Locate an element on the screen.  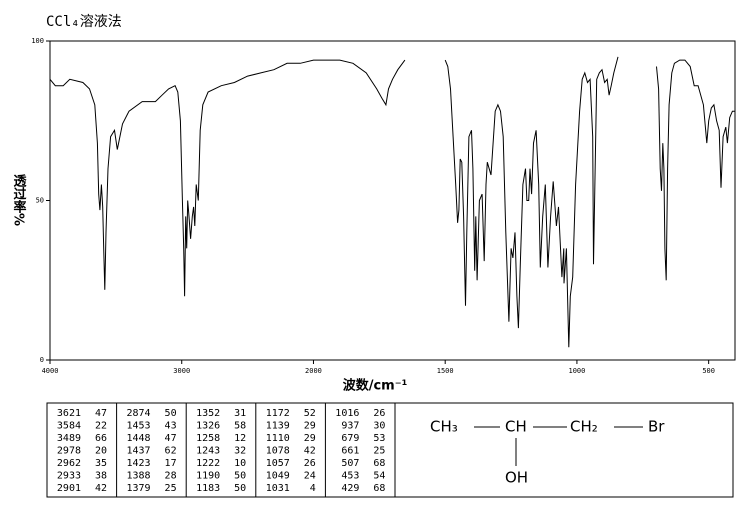
peak-wavenumber: 3584 is located at coordinates (69, 426).